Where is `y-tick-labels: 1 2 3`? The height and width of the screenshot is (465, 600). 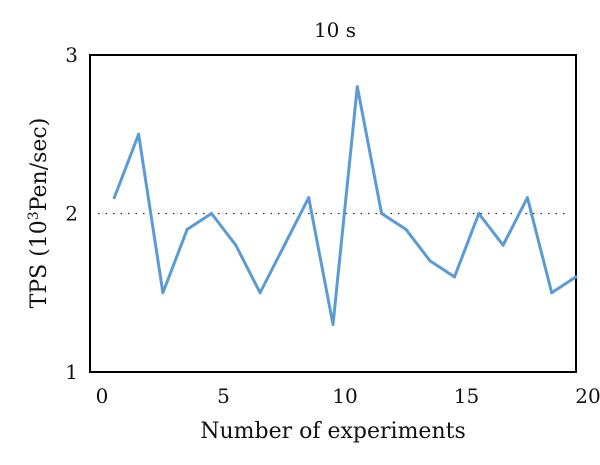
y-tick-labels: 1 2 3 is located at coordinates (71, 213).